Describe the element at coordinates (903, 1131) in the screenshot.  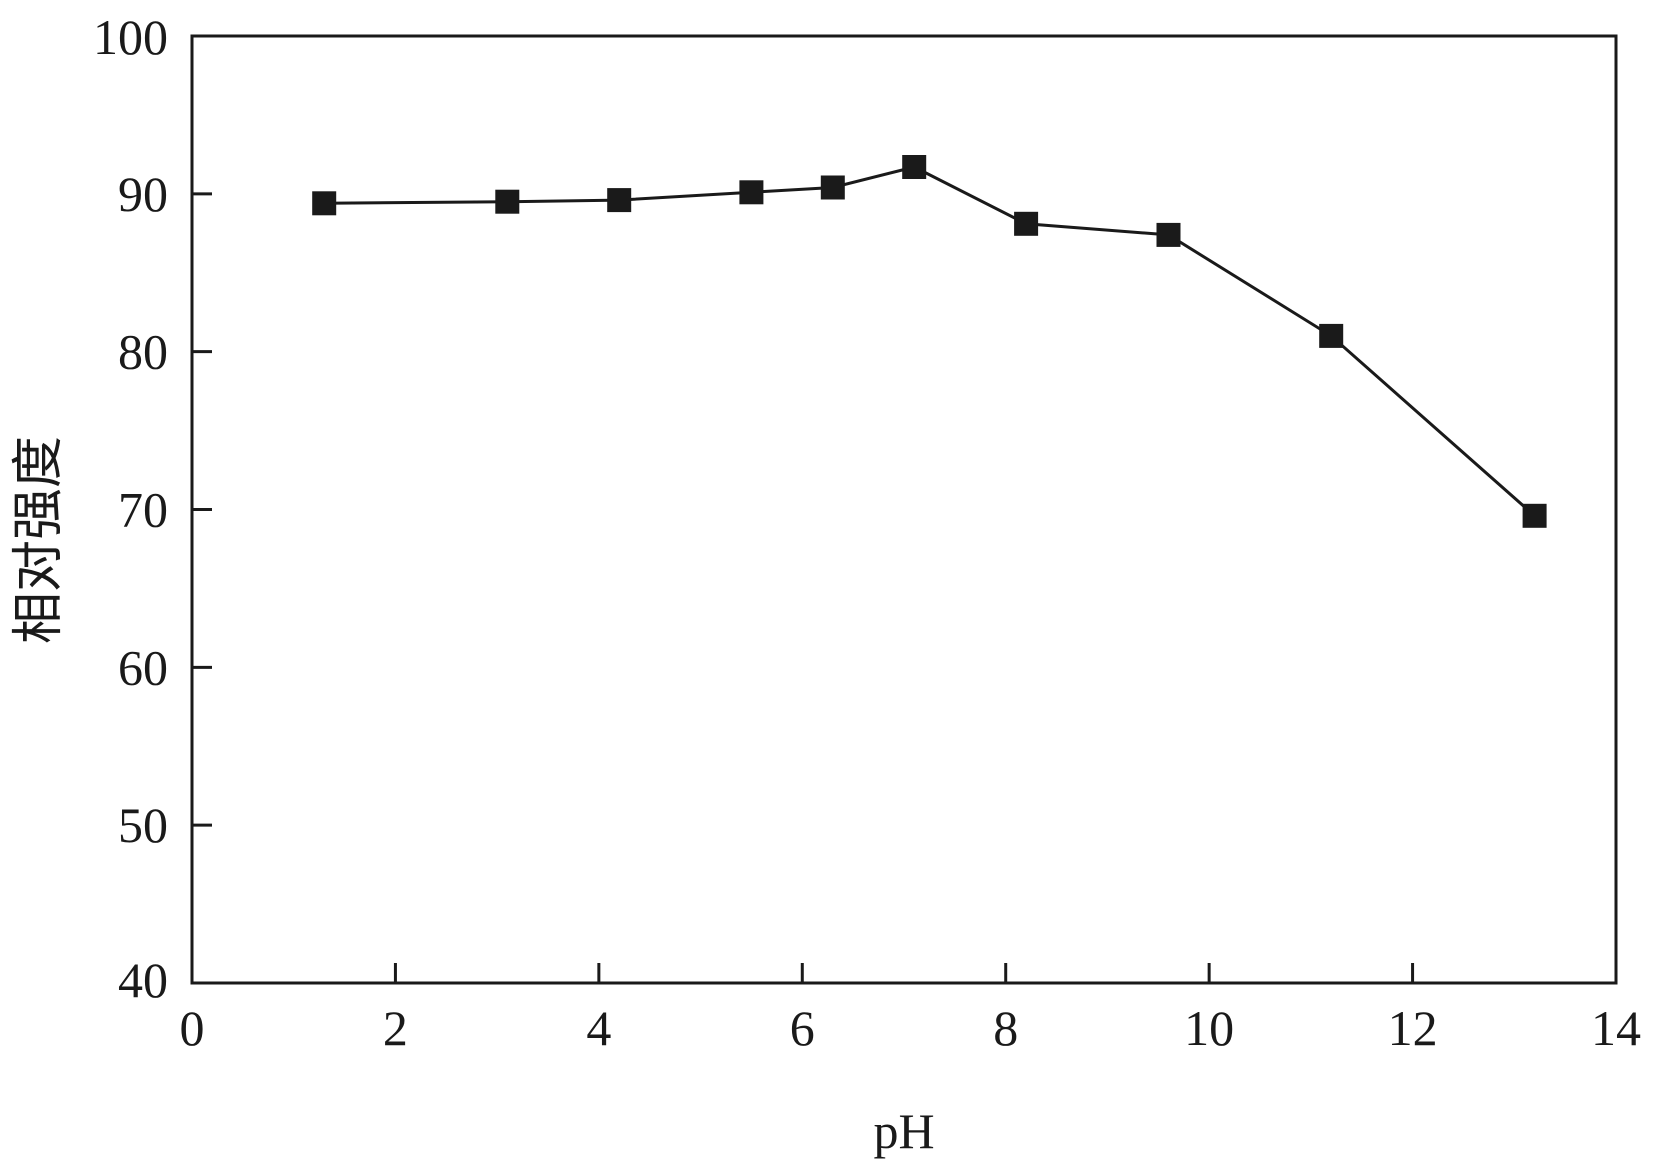
I see `x-axis-title: pH` at that location.